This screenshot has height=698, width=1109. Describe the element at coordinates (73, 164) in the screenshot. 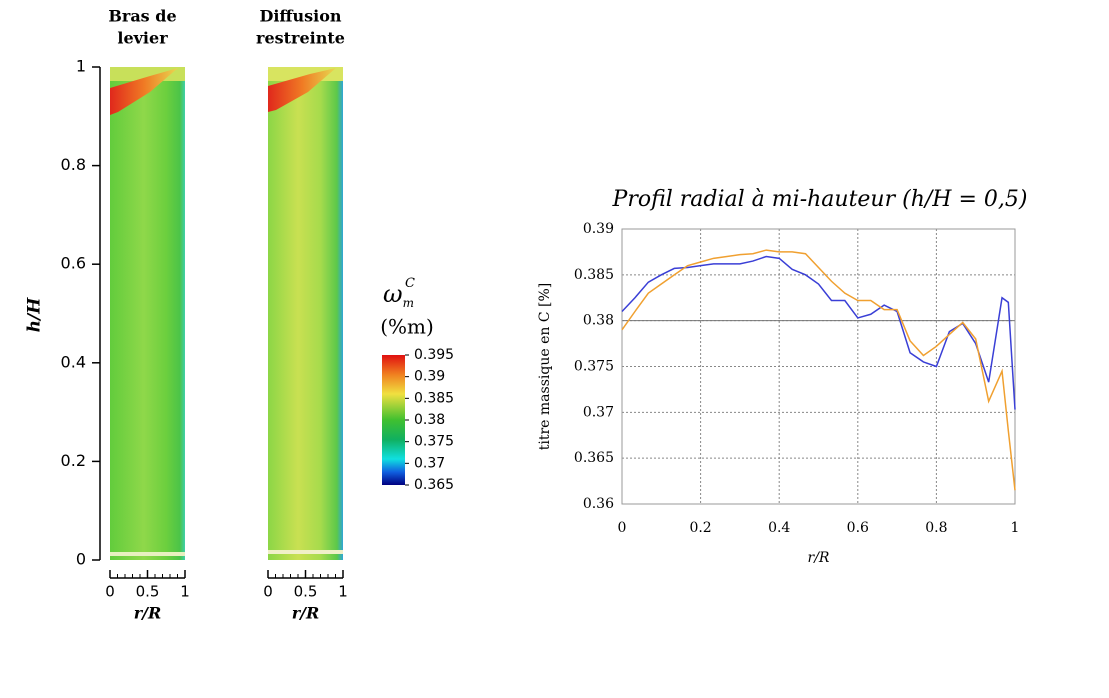

I see `y-tick-label: 0.8` at that location.